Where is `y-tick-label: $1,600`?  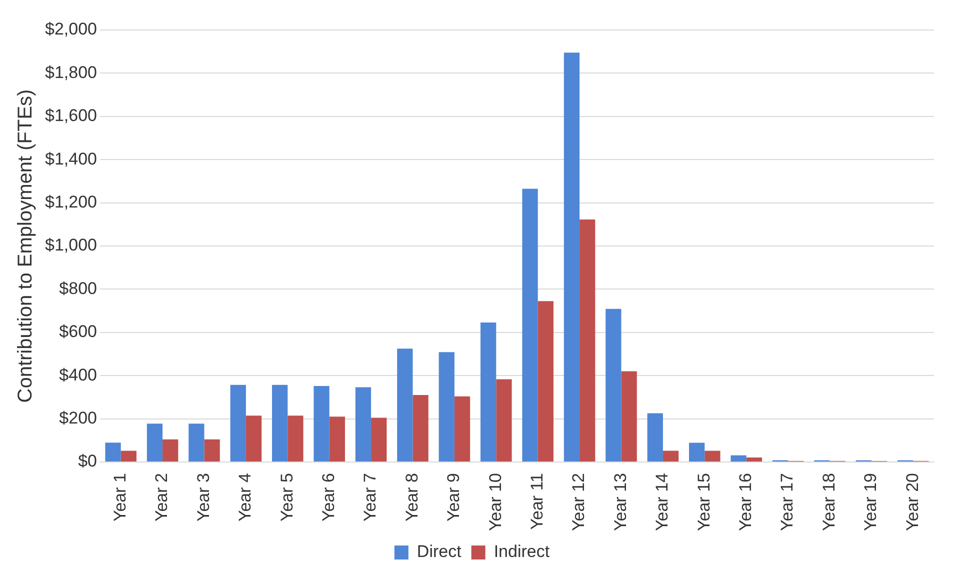 y-tick-label: $1,600 is located at coordinates (70, 116).